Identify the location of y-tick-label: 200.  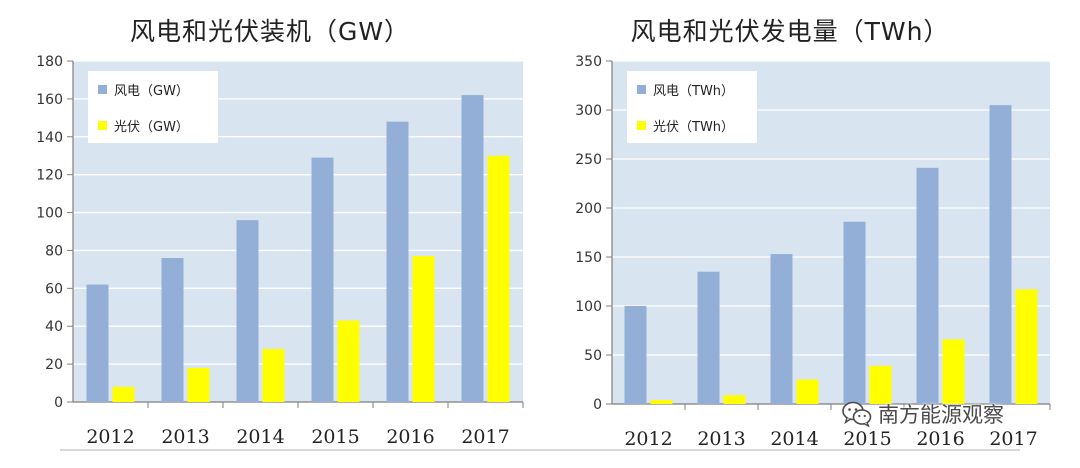
(588, 209).